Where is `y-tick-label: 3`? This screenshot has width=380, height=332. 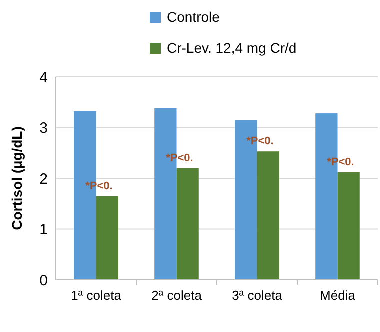
y-tick-label: 3 is located at coordinates (44, 128).